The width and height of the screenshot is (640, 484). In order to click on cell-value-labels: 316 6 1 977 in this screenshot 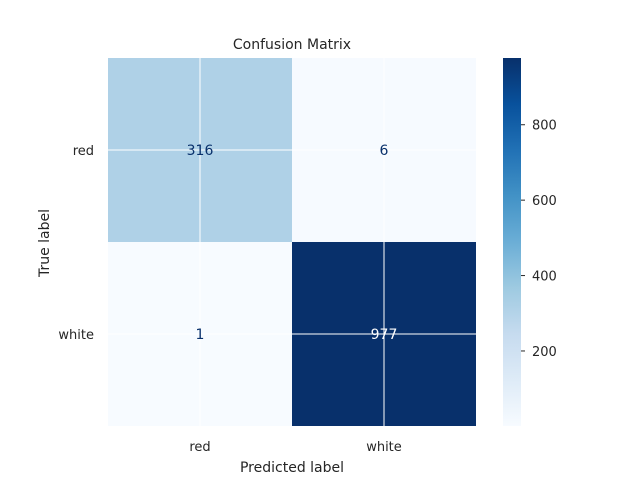, I will do `click(292, 243)`.